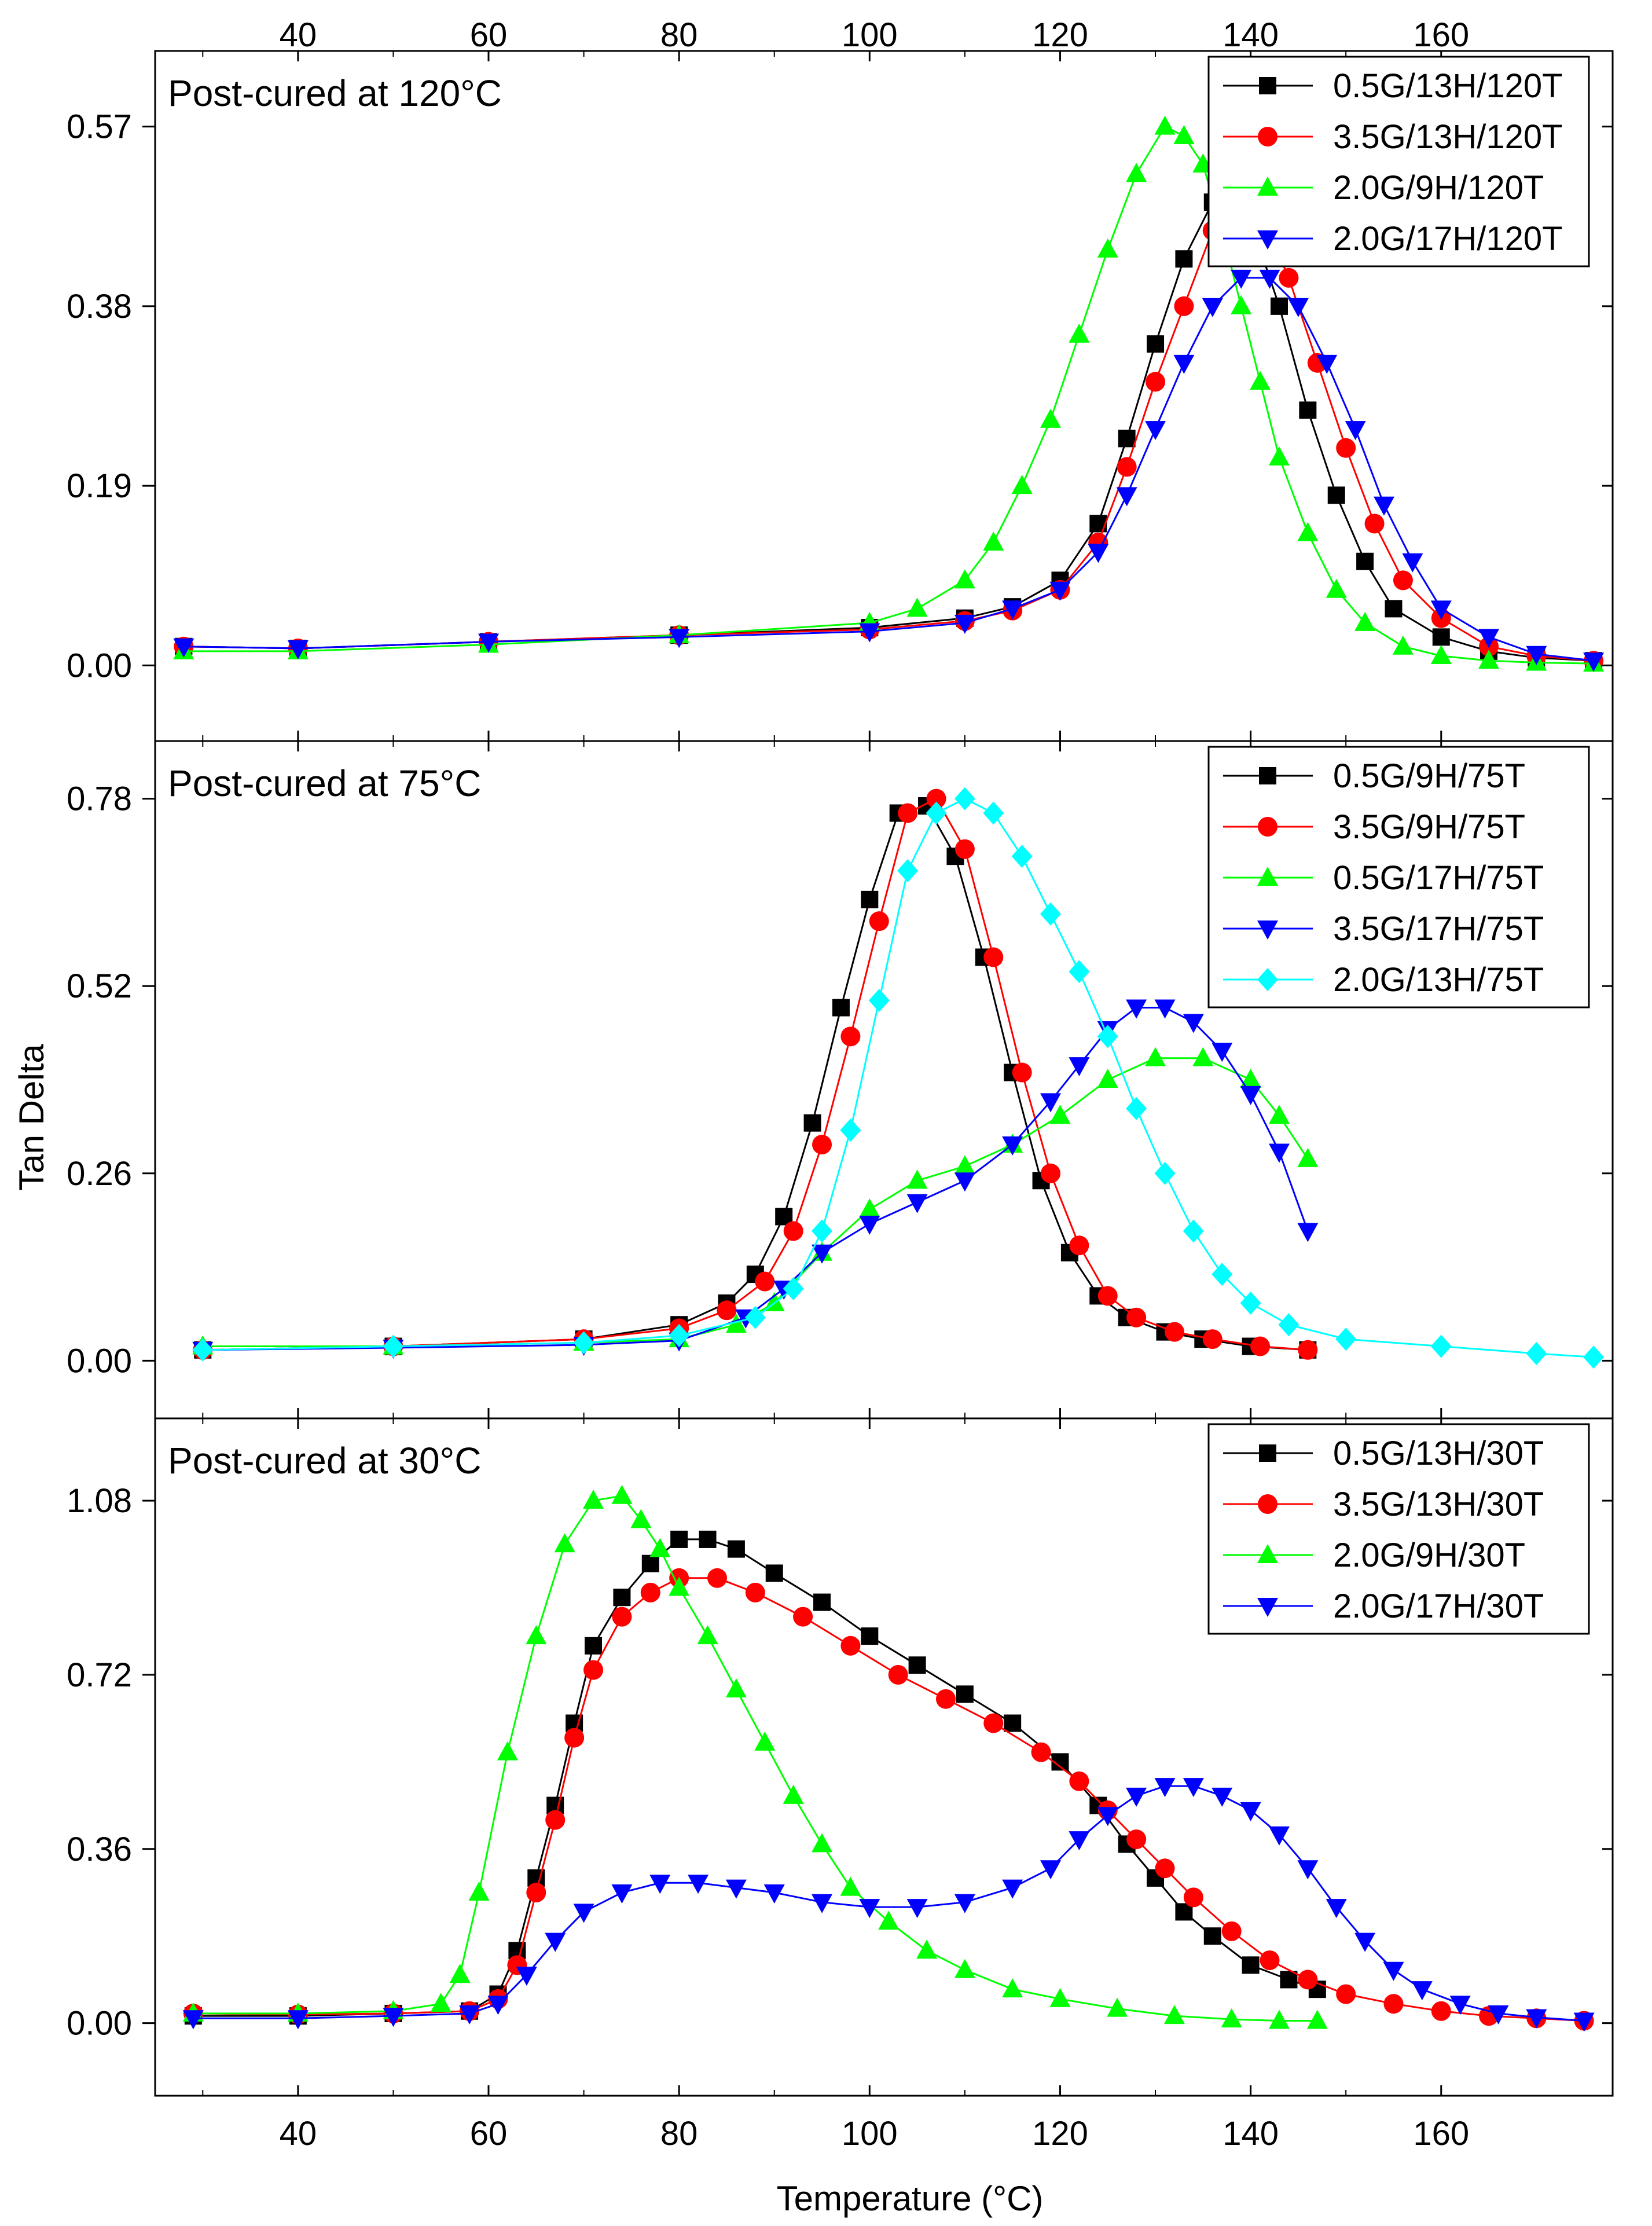 This screenshot has width=1652, height=2226. I want to click on legend-label: 2.0G/17H/120T, so click(1448, 239).